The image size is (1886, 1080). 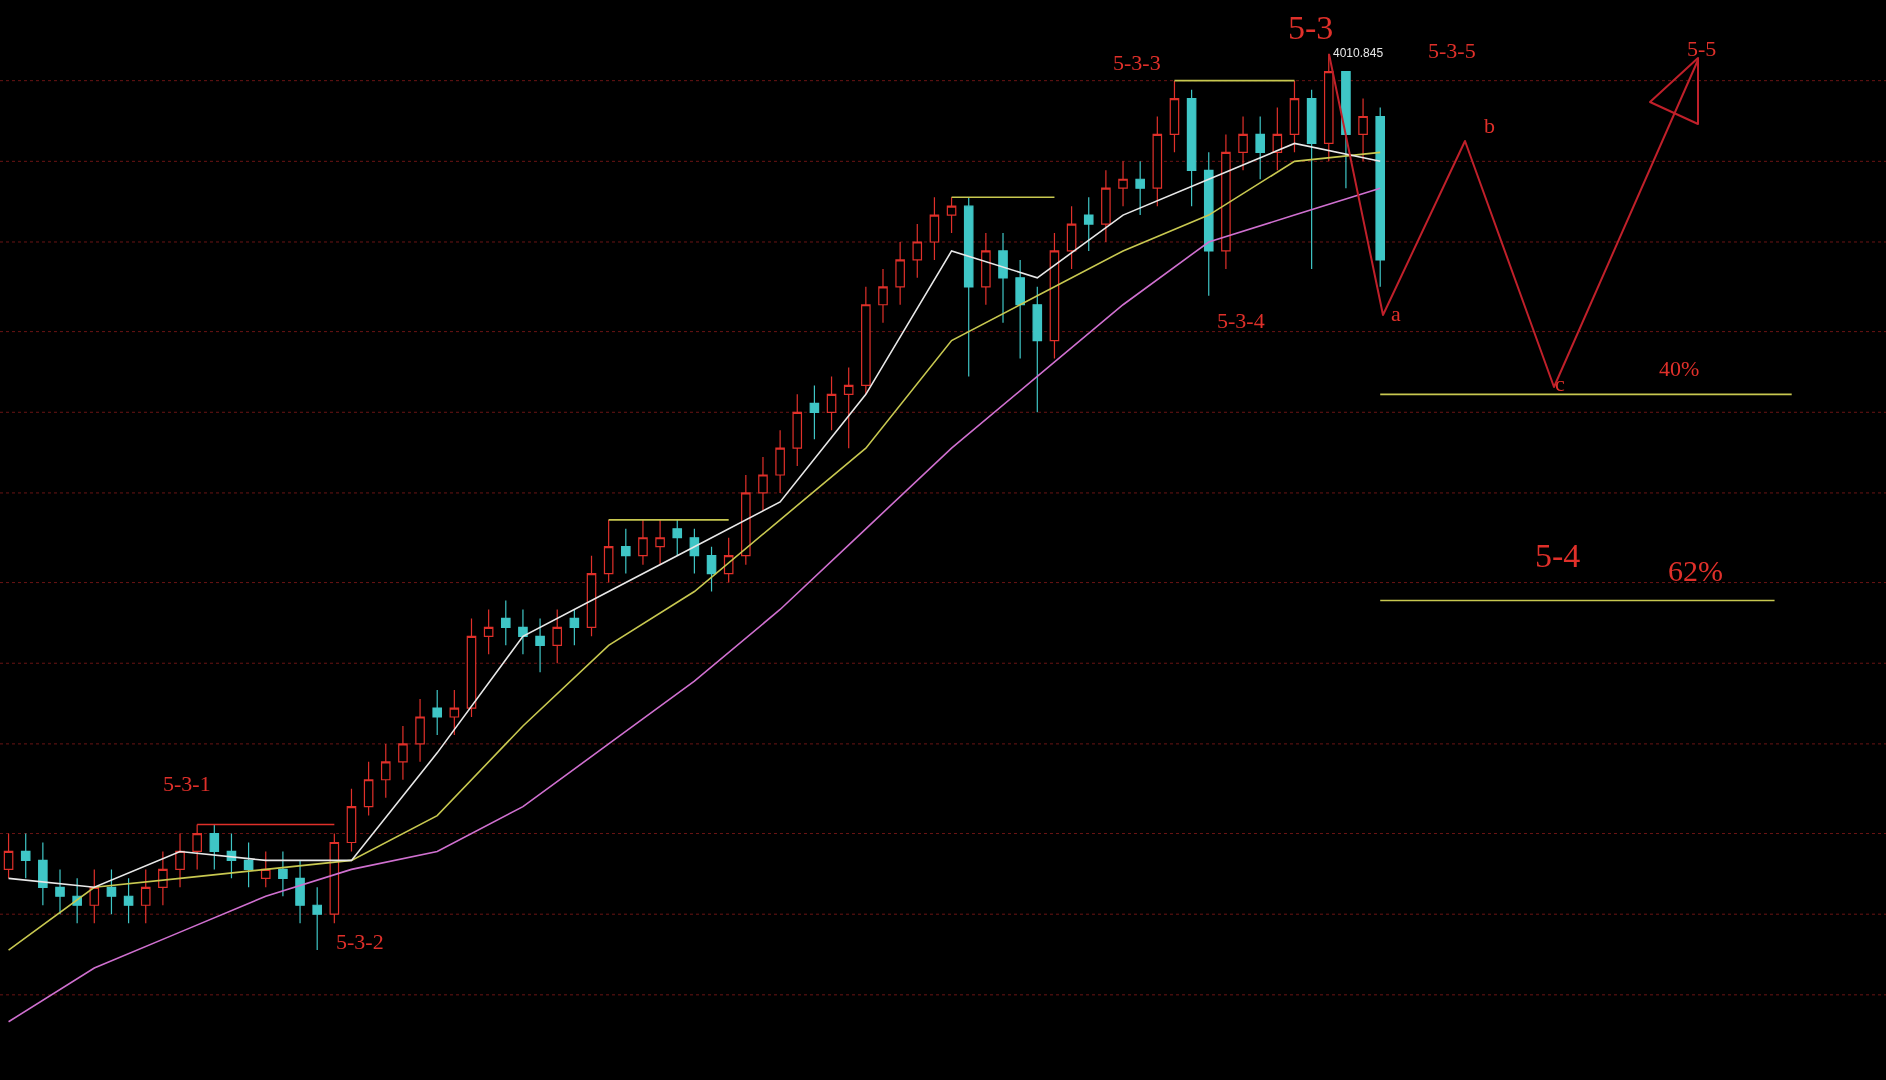 I want to click on annotation: b, so click(x=1489, y=125).